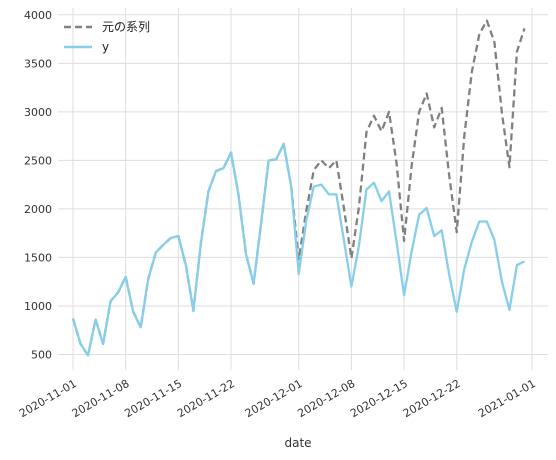 The height and width of the screenshot is (460, 556). What do you see at coordinates (432, 398) in the screenshot?
I see `x-tick-label: 2020-12-22` at bounding box center [432, 398].